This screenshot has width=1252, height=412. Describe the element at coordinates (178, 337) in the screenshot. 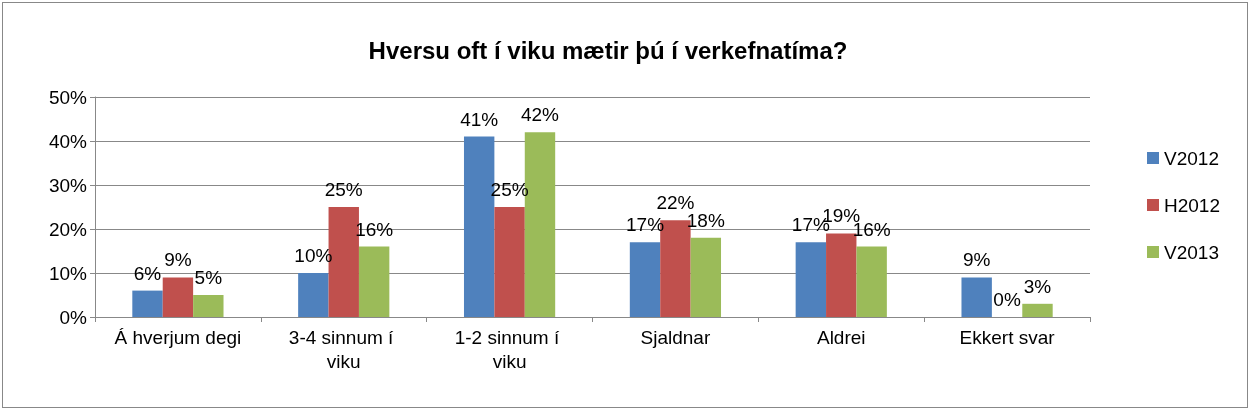

I see `x-tick-label: Á hverjum degi` at that location.